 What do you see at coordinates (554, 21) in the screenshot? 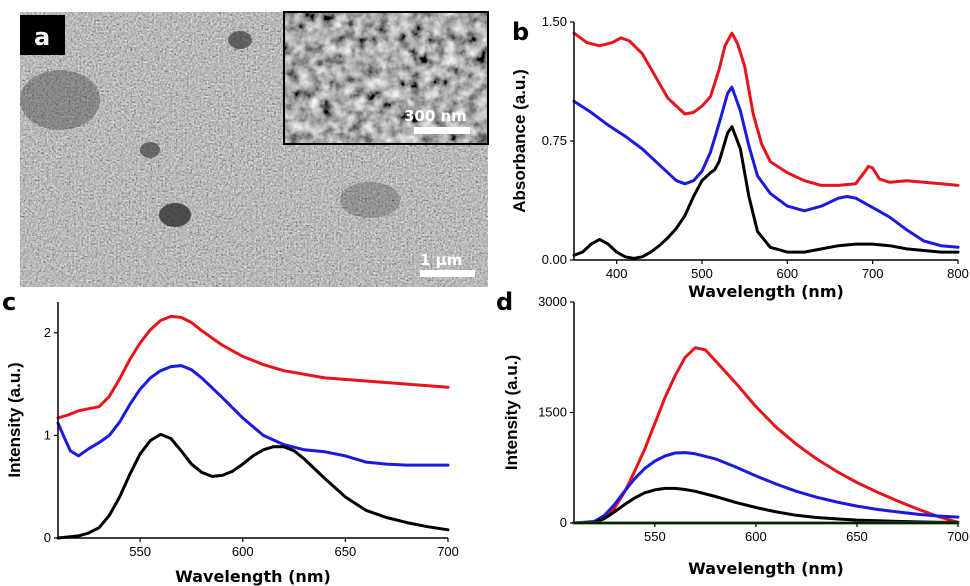
I see `y-tick-label: 1.50` at bounding box center [554, 21].